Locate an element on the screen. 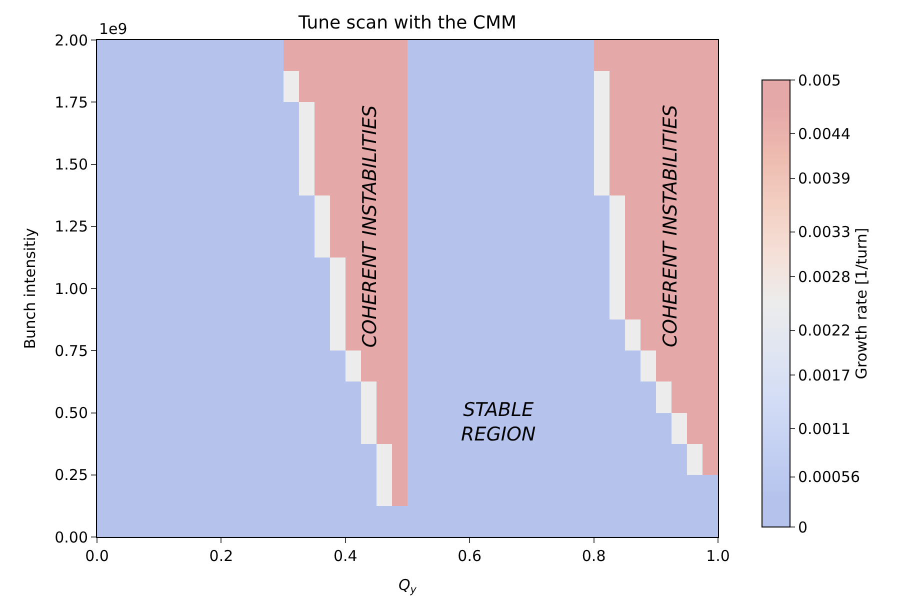 The height and width of the screenshot is (607, 920). x-tick-label: 0.8 is located at coordinates (594, 556).